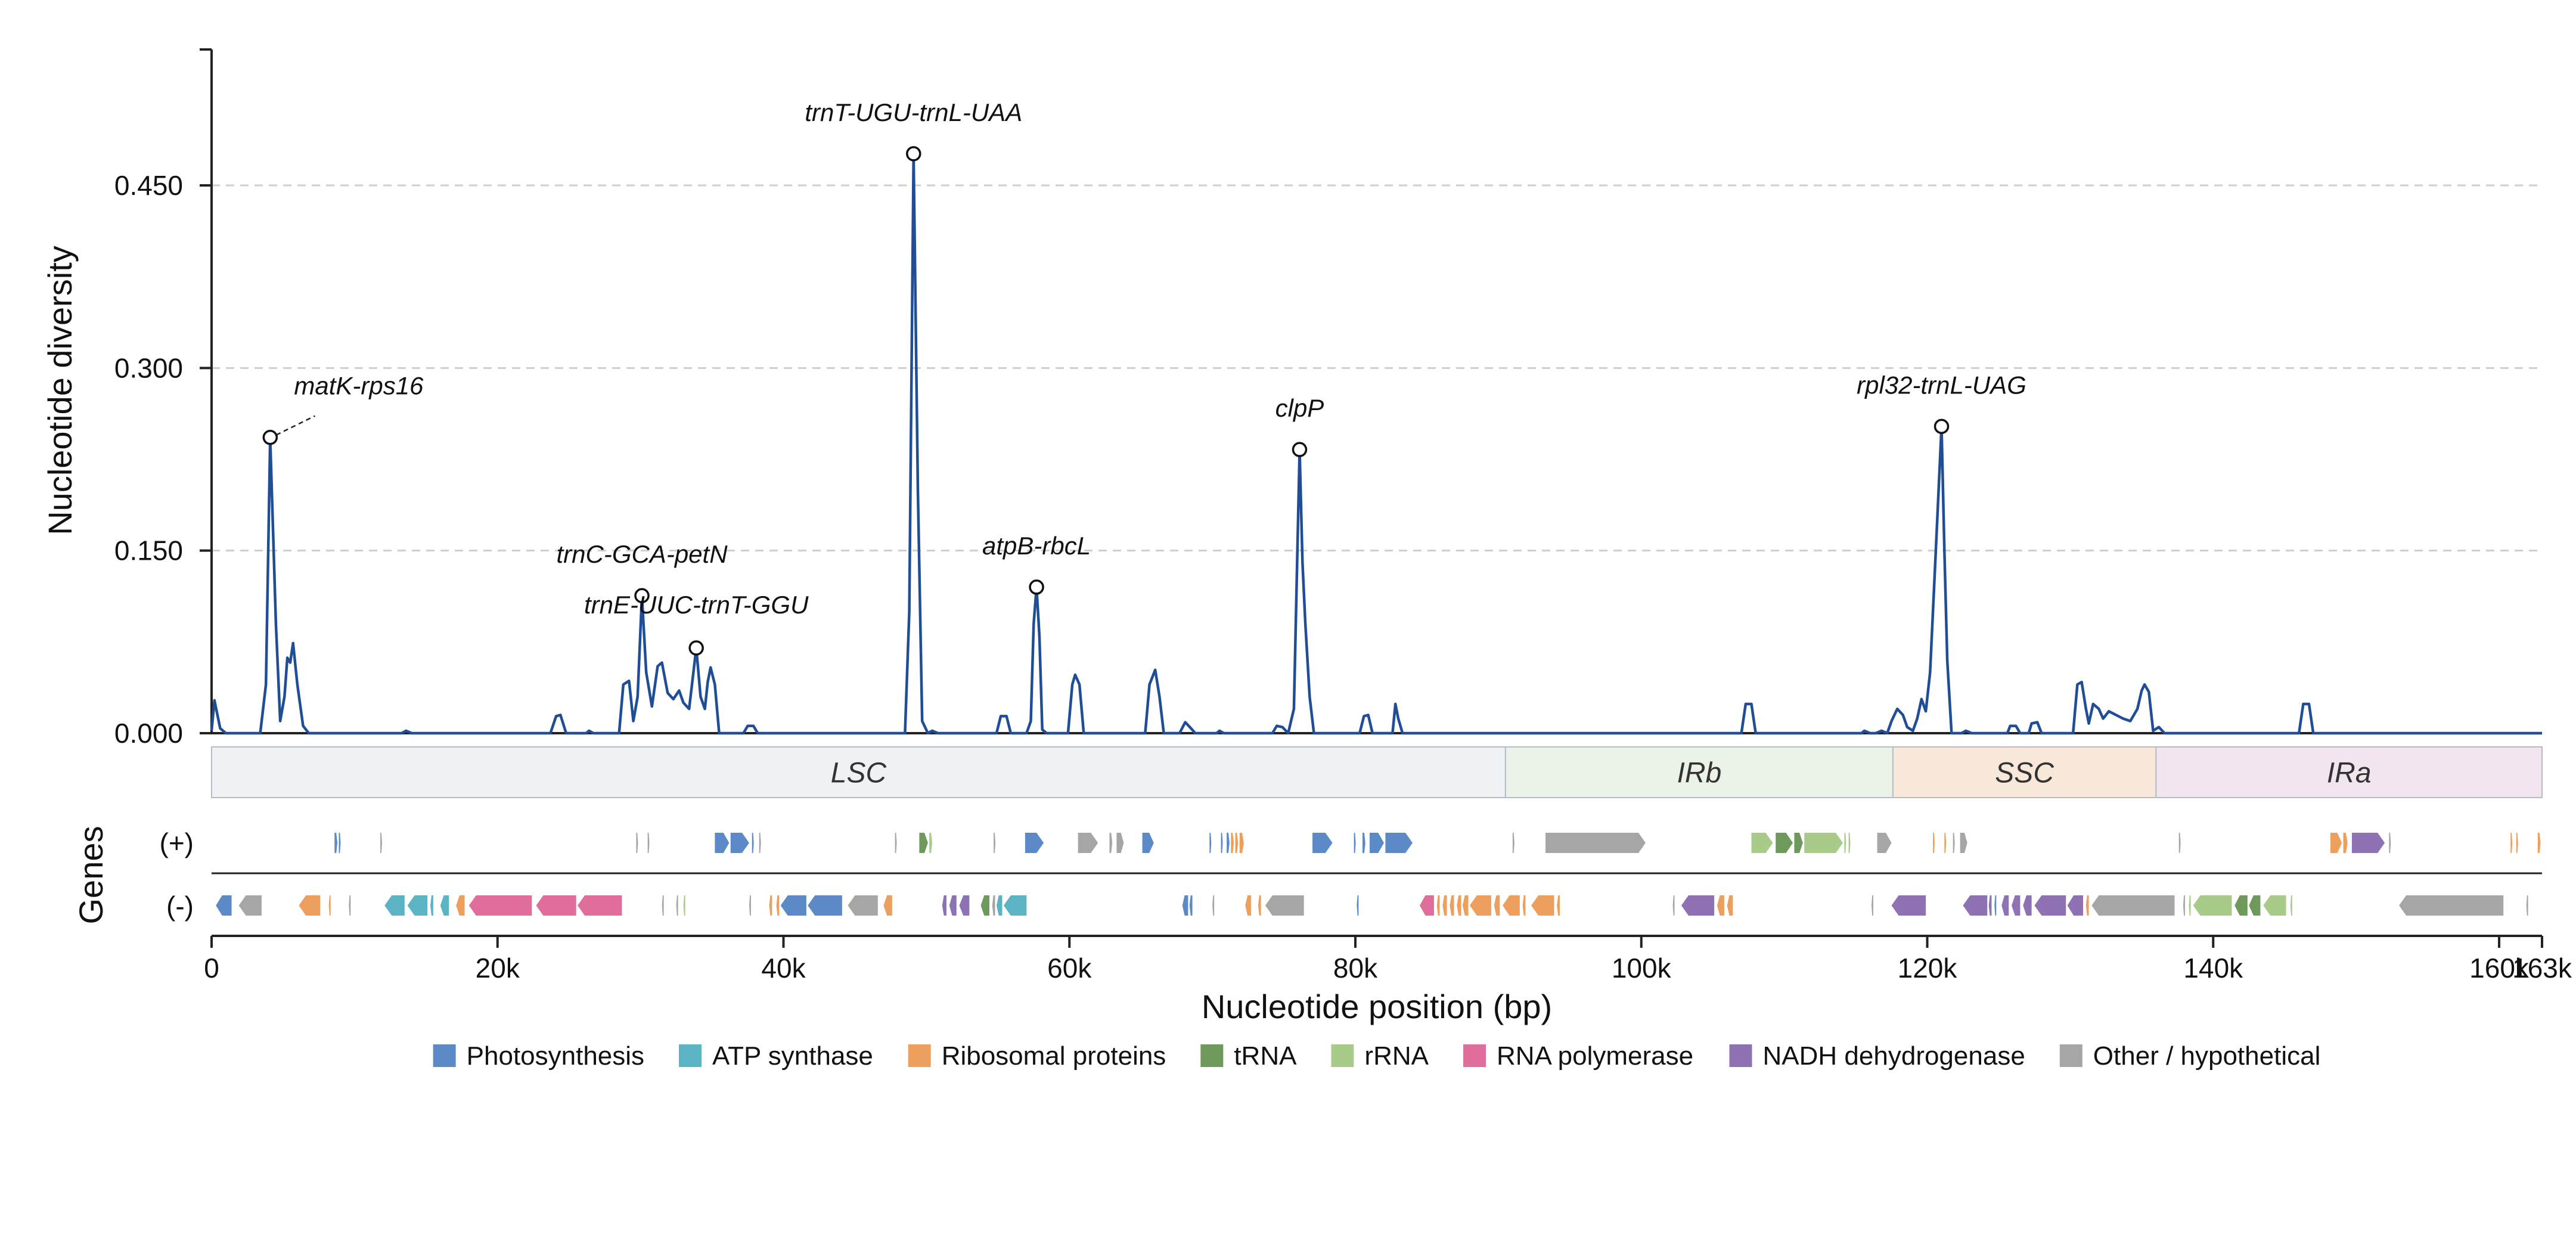  Describe the element at coordinates (498, 968) in the screenshot. I see `x-tick-label: 20k` at that location.